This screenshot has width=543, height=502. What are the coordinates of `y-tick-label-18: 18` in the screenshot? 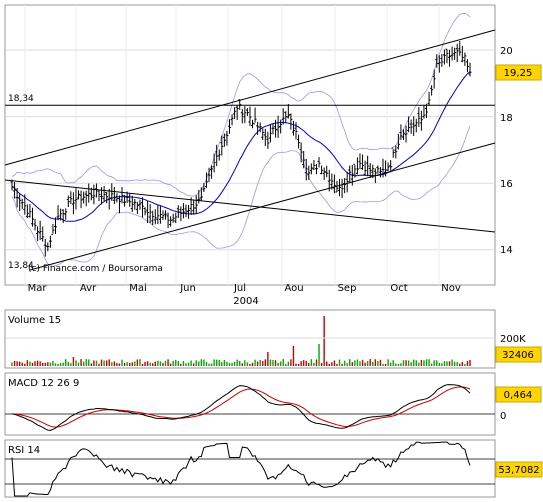 It's located at (506, 118).